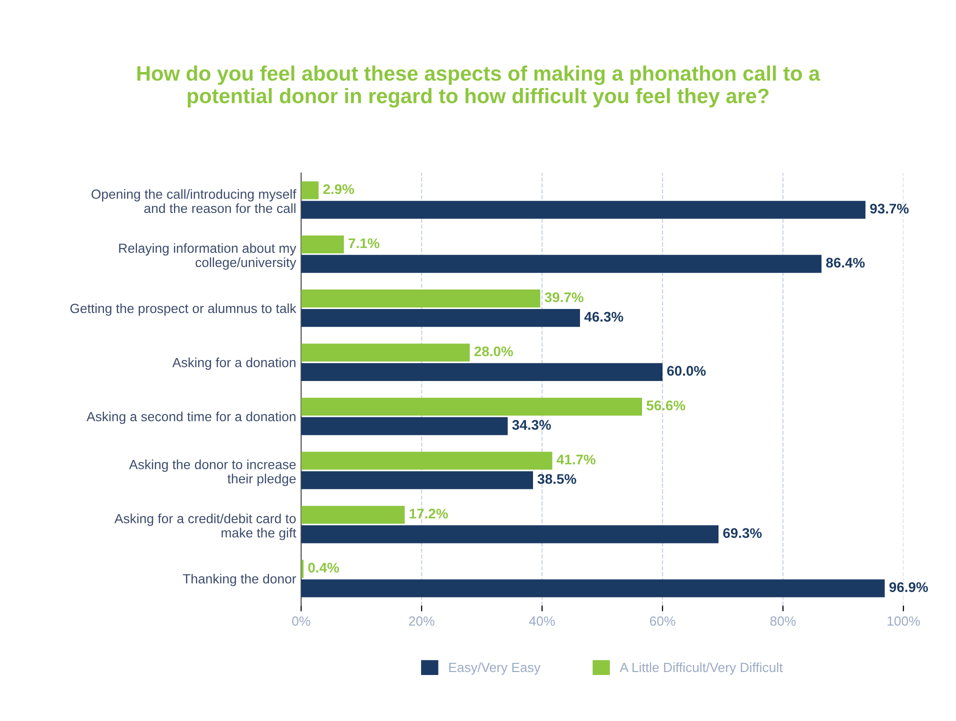  What do you see at coordinates (191, 418) in the screenshot?
I see `y-tick-label: Asking a second time for a donation` at bounding box center [191, 418].